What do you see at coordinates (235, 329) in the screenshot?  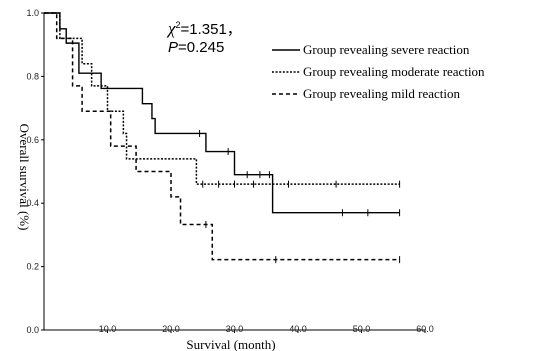 I see `x-tick-label: 30.0` at bounding box center [235, 329].